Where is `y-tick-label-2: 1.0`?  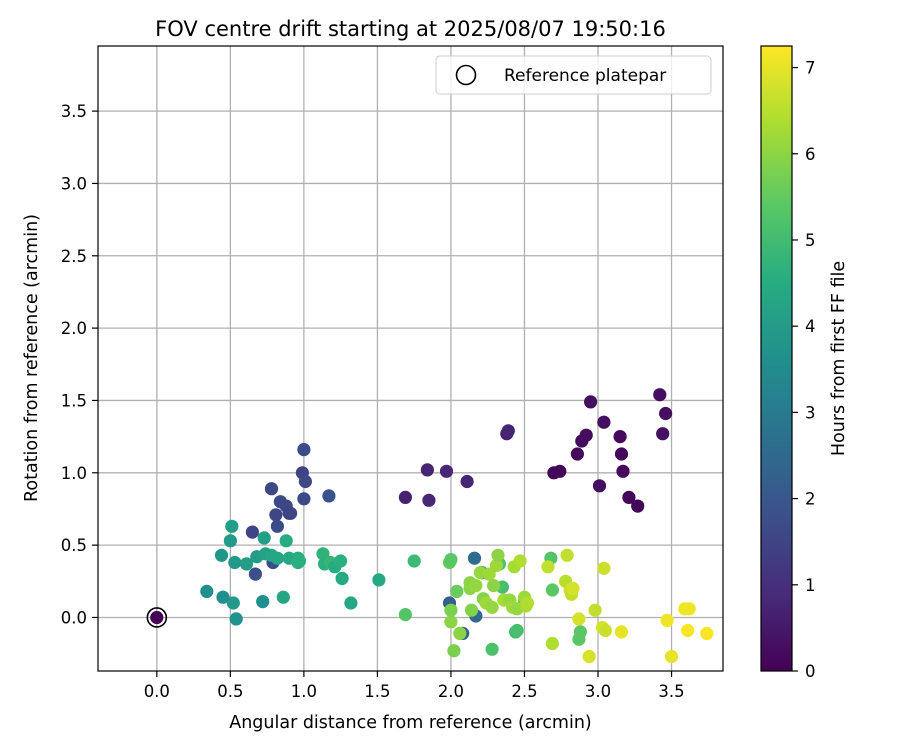 y-tick-label-2: 1.0 is located at coordinates (74, 473).